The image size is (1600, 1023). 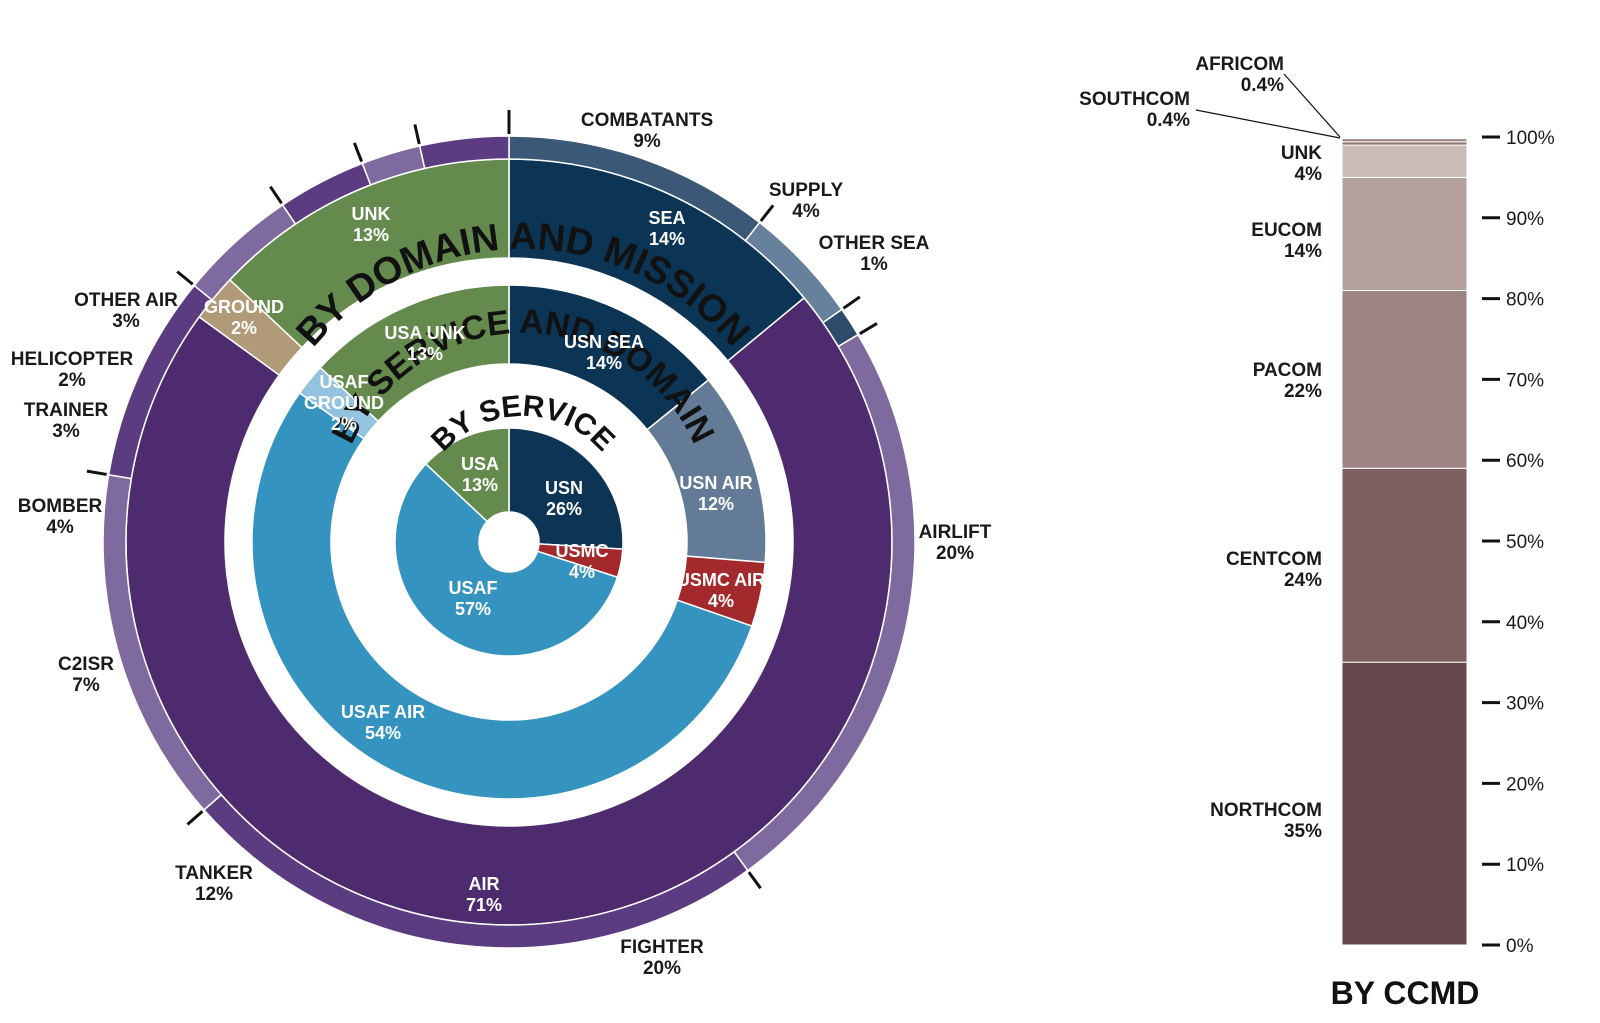 I want to click on ccmd-tick-label: 10%, so click(x=1525, y=865).